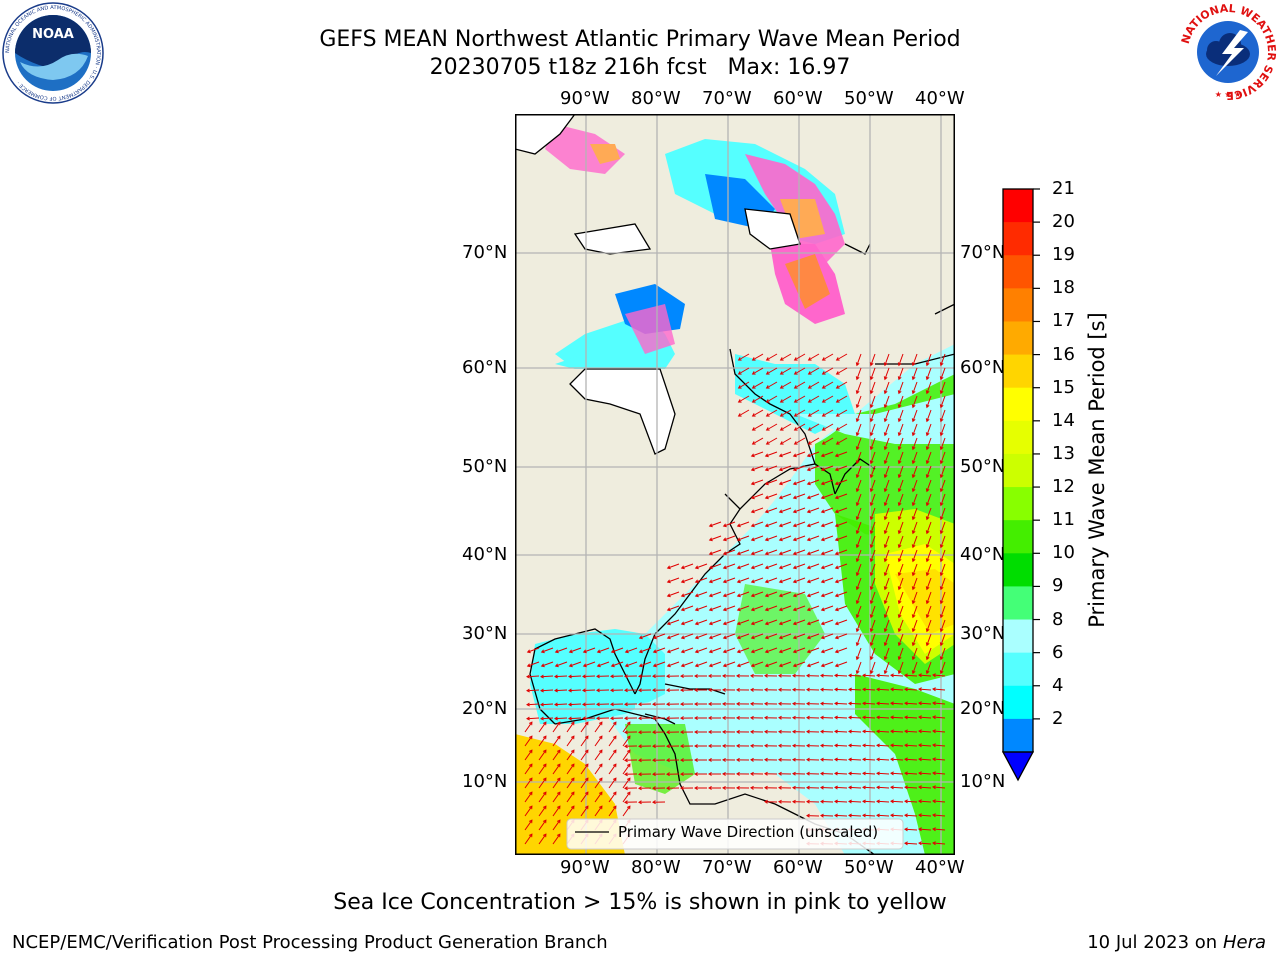  I want to click on colorbar-tick-label: 20, so click(1063, 222).